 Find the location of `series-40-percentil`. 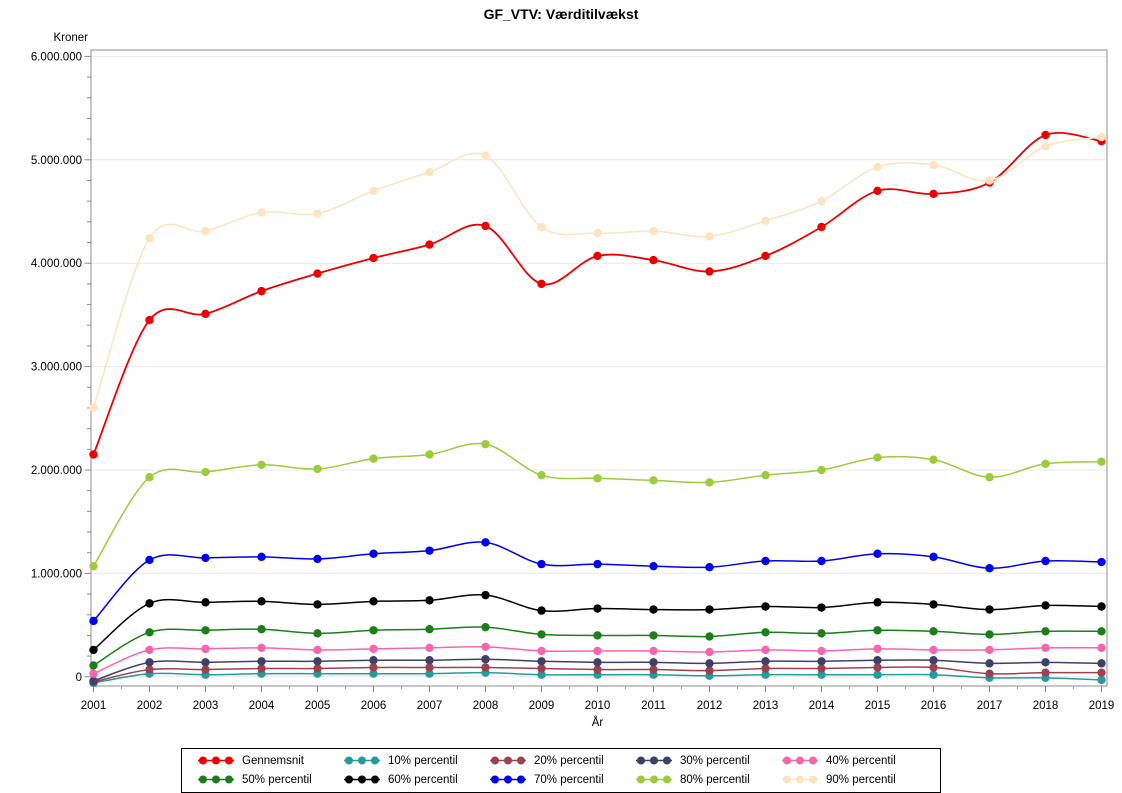

series-40-percentil is located at coordinates (597, 660).